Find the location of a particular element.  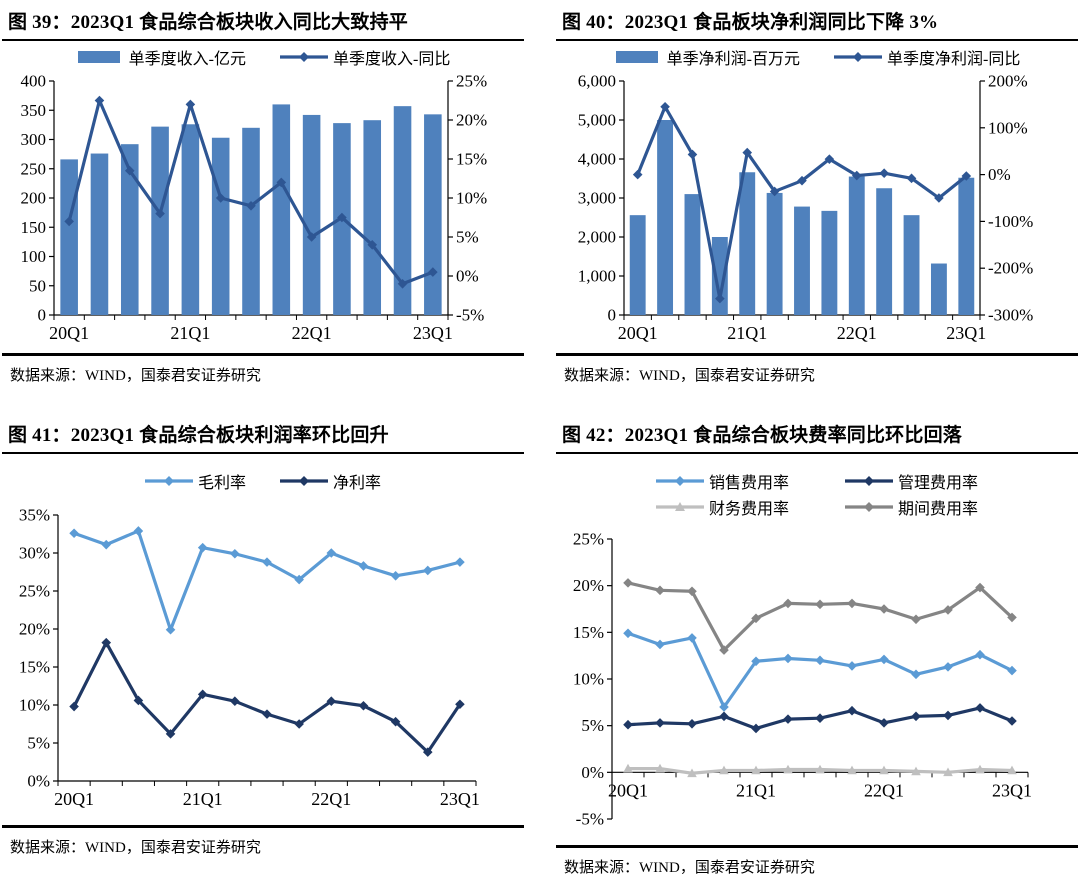

legend-bar-swatch is located at coordinates (98, 57).